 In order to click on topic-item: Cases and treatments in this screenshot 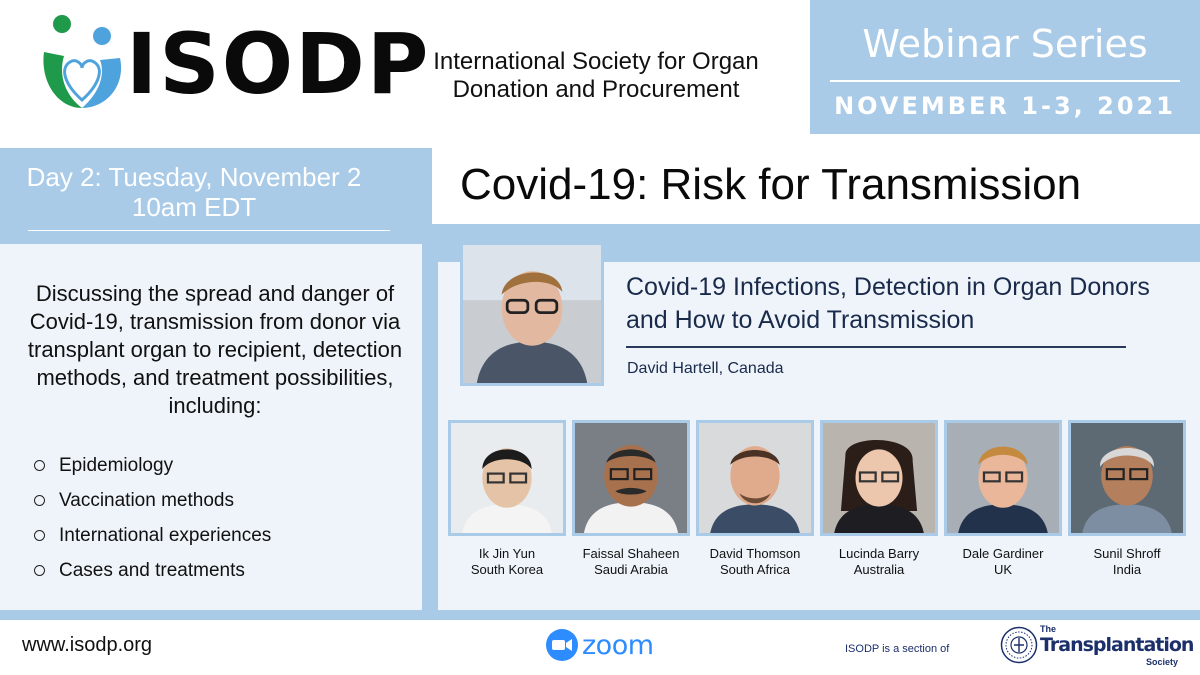, I will do `click(152, 570)`.